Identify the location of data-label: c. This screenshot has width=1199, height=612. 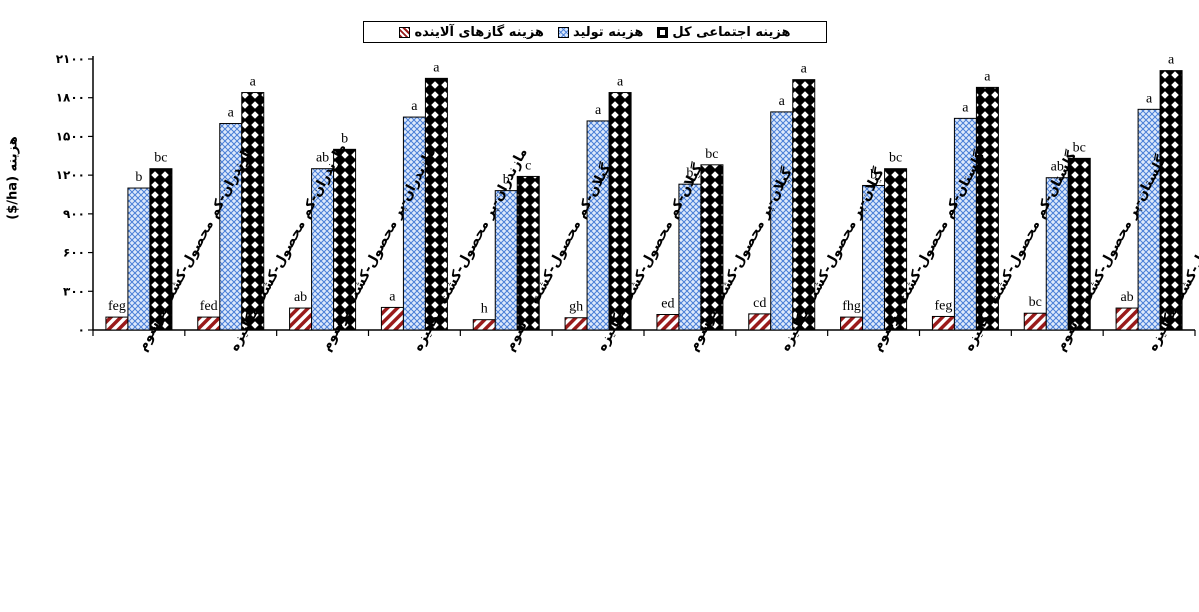
(528, 165).